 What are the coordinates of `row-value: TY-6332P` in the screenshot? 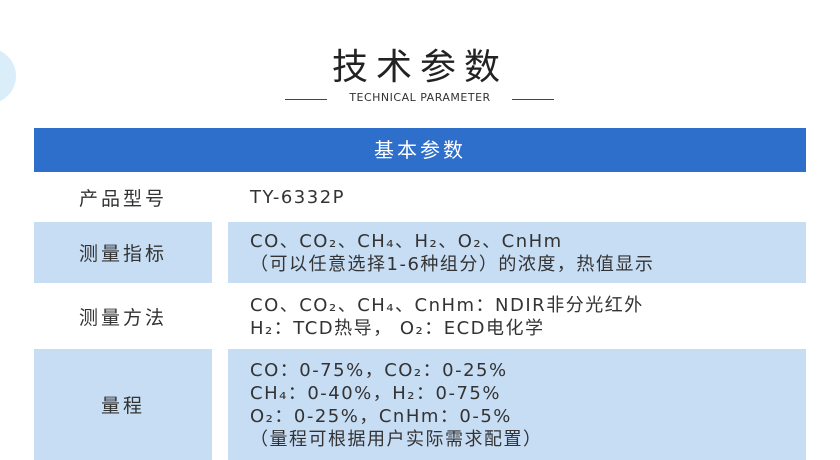 It's located at (517, 197).